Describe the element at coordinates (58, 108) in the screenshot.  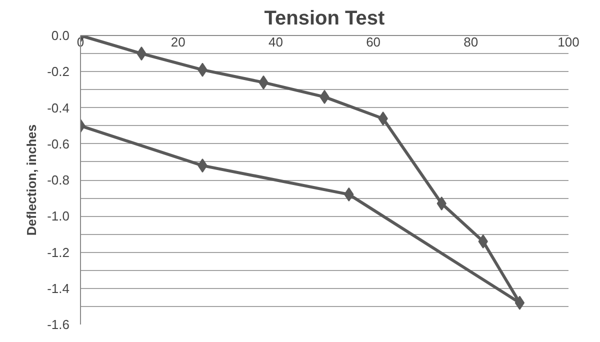
I see `y-tick-label: -0.4` at that location.